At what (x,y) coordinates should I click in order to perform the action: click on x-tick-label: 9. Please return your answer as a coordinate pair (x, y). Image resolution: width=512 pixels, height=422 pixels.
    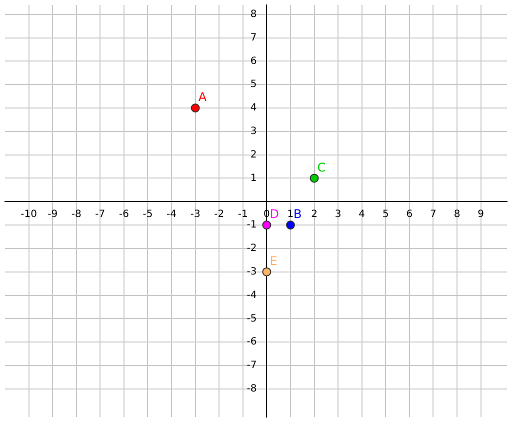
    Looking at the image, I should click on (481, 214).